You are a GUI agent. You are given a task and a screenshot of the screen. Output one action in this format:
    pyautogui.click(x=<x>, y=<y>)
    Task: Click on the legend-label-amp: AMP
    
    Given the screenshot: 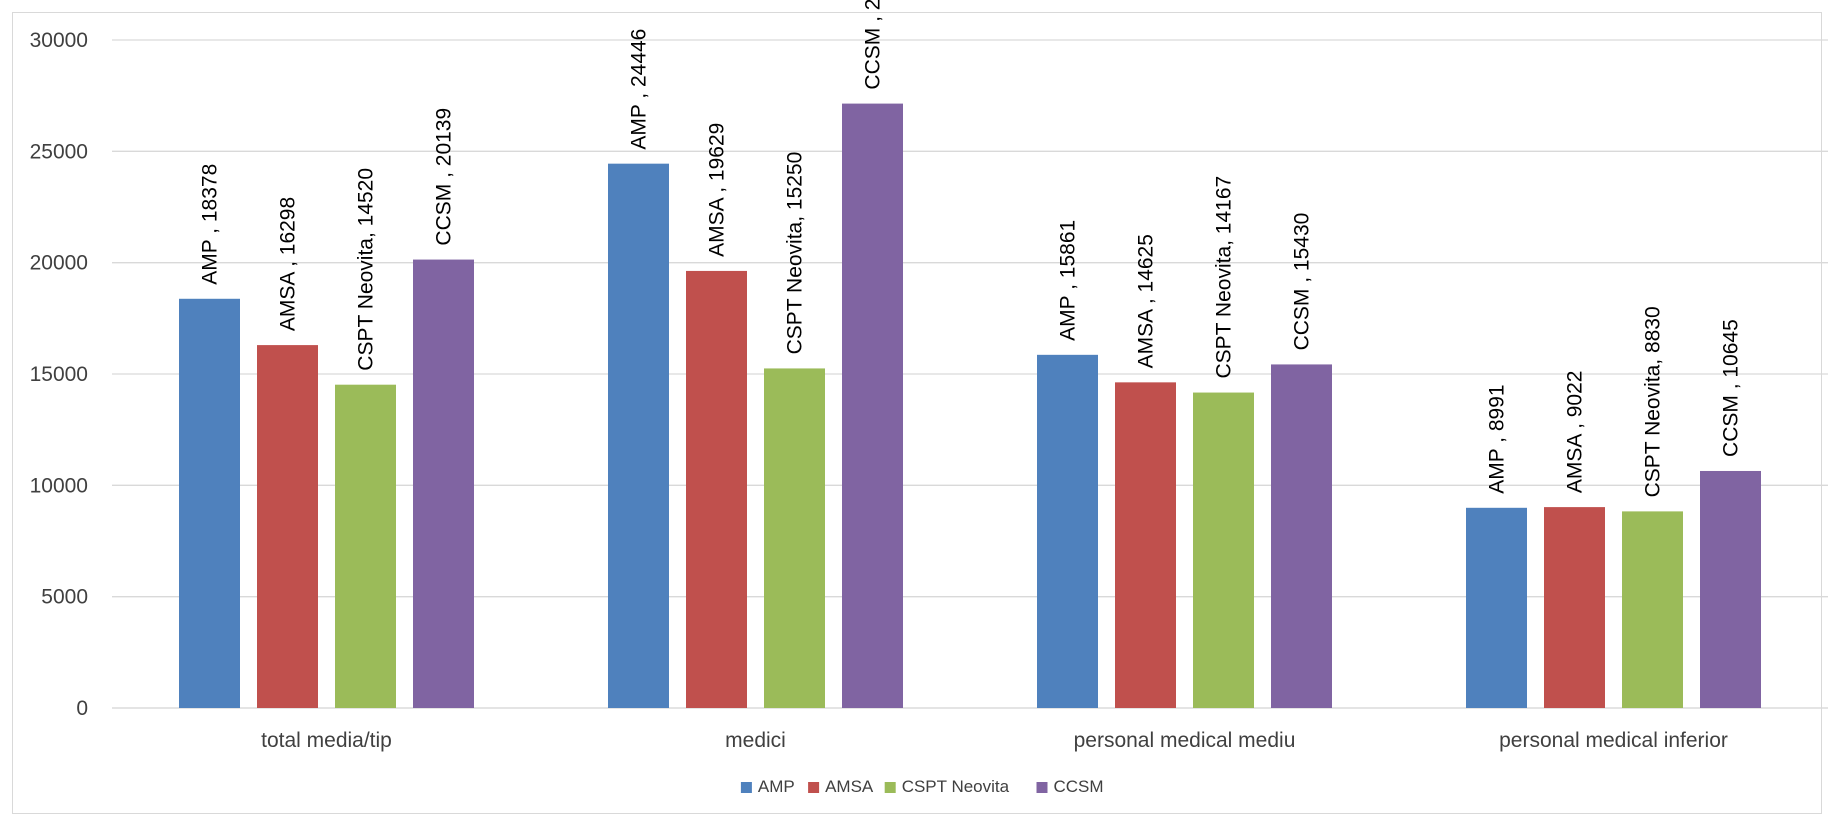 What is the action you would take?
    pyautogui.click(x=776, y=786)
    